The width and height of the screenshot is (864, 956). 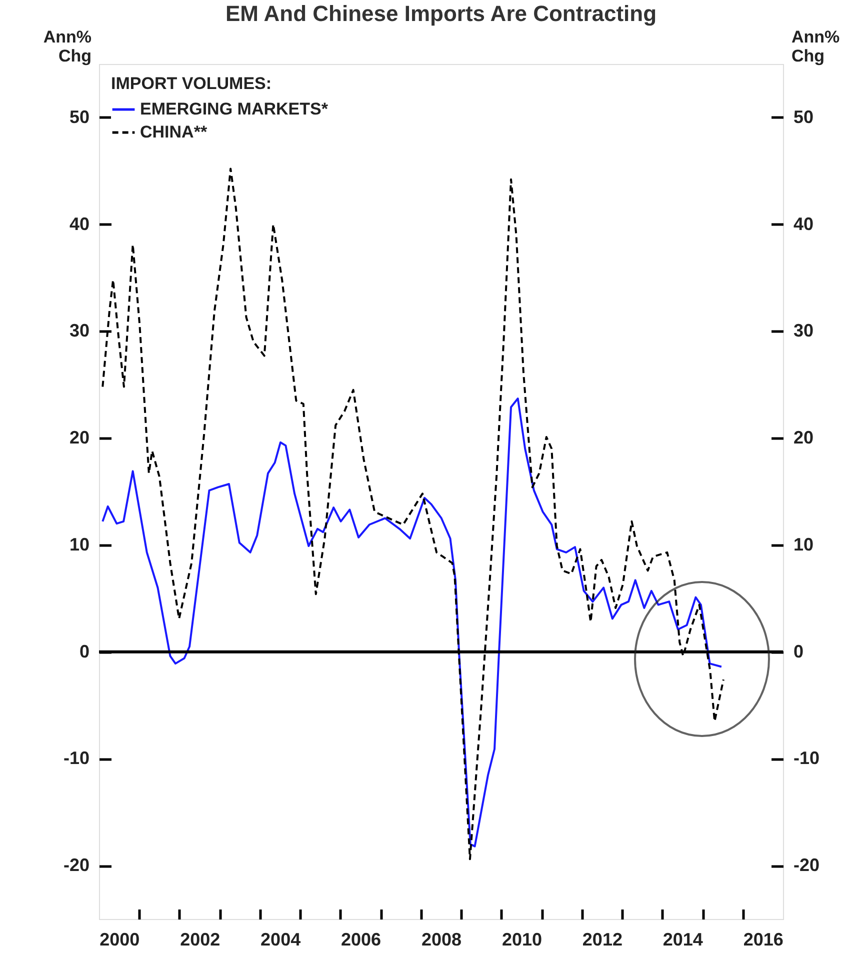 What do you see at coordinates (804, 116) in the screenshot?
I see `y2-tick-label: 50` at bounding box center [804, 116].